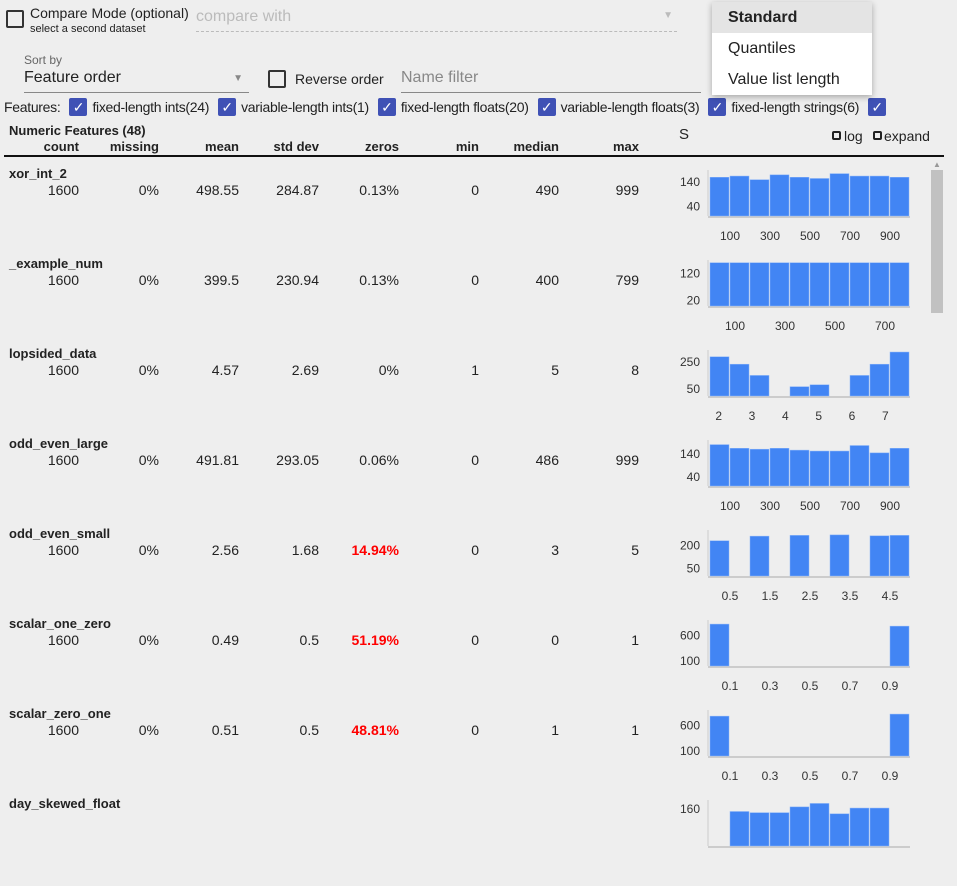 This screenshot has width=957, height=886. I want to click on table-row: lopsided_data 1600 0% 4.57 2.69 0% 1 5 8, so click(330, 391).